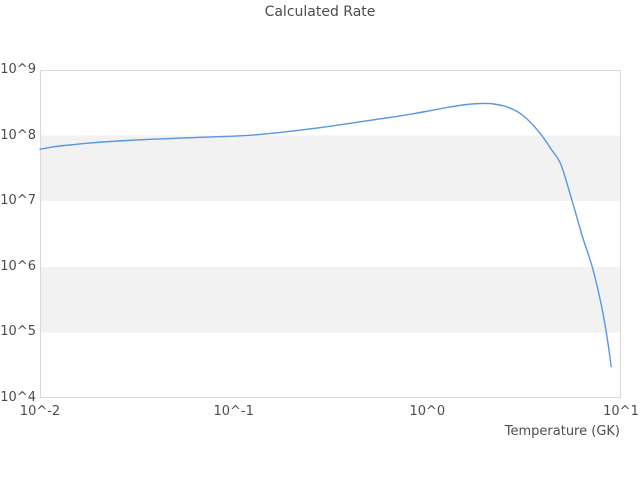  Describe the element at coordinates (18, 201) in the screenshot. I see `y-tick-label: 10^7` at that location.